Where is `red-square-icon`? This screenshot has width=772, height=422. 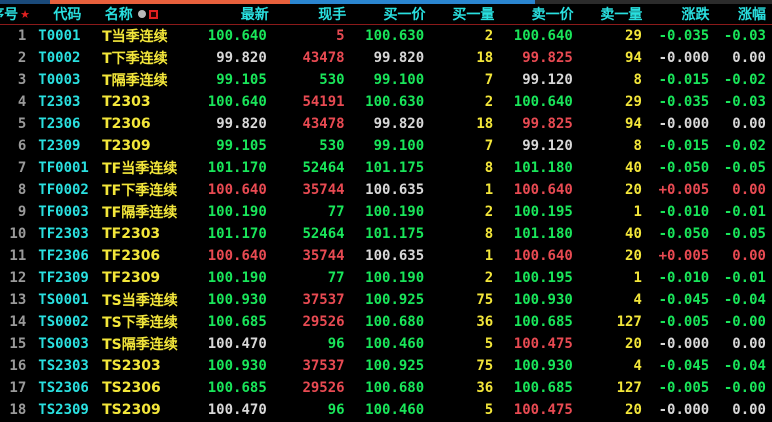 red-square-icon is located at coordinates (153, 14).